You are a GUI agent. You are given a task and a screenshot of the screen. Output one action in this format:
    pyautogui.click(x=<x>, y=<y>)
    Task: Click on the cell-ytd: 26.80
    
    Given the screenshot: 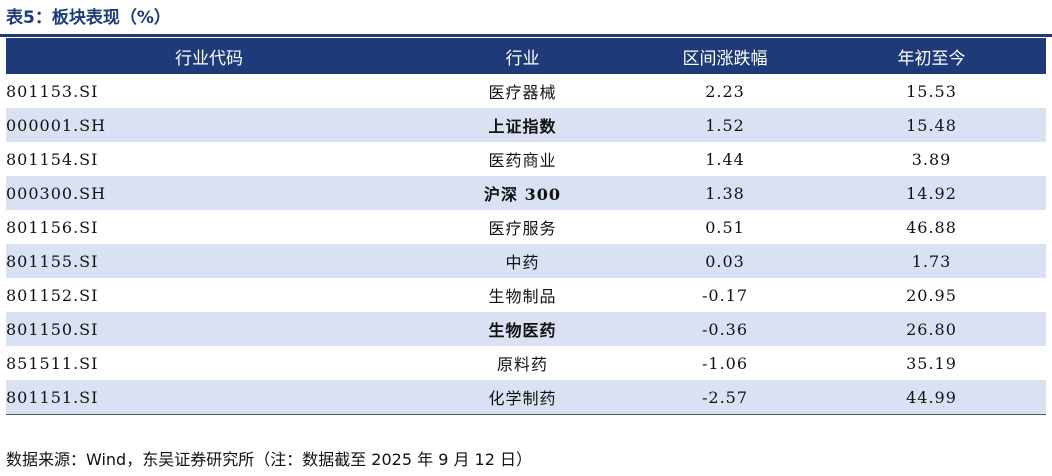 What is the action you would take?
    pyautogui.click(x=931, y=329)
    